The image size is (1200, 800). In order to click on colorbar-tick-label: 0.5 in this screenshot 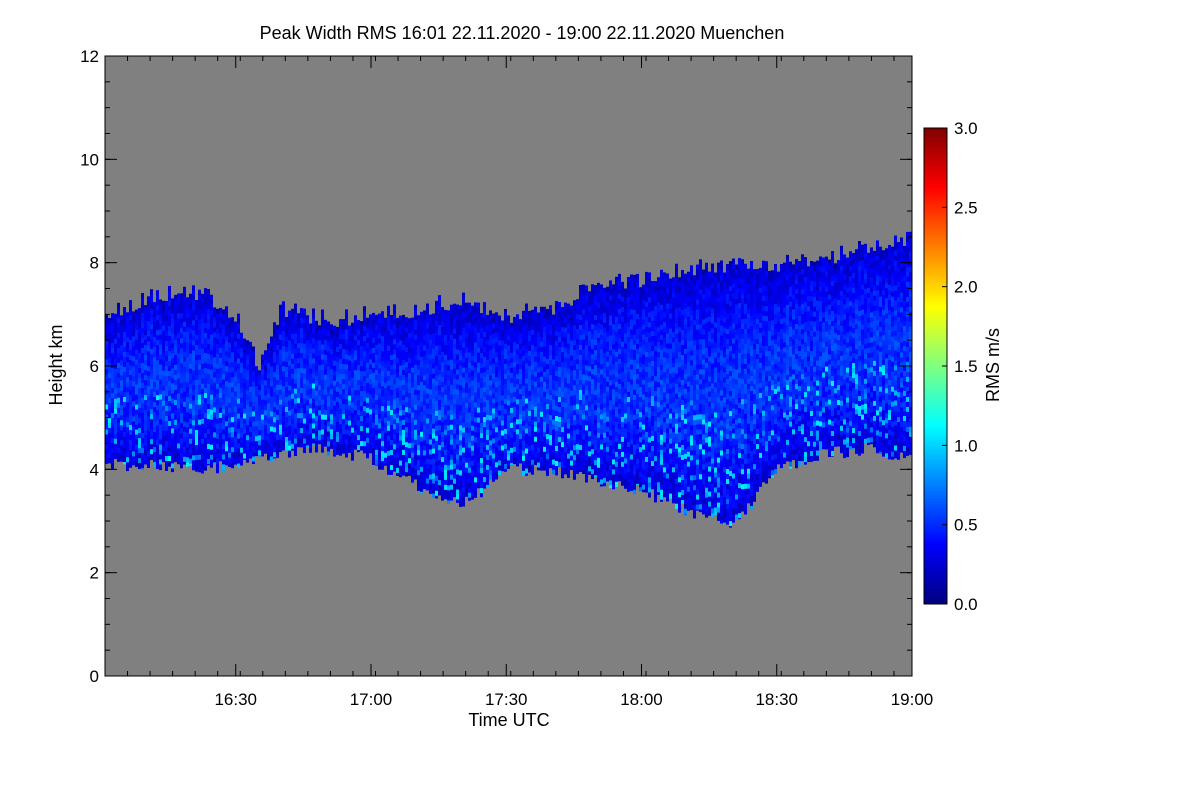, I will do `click(966, 525)`.